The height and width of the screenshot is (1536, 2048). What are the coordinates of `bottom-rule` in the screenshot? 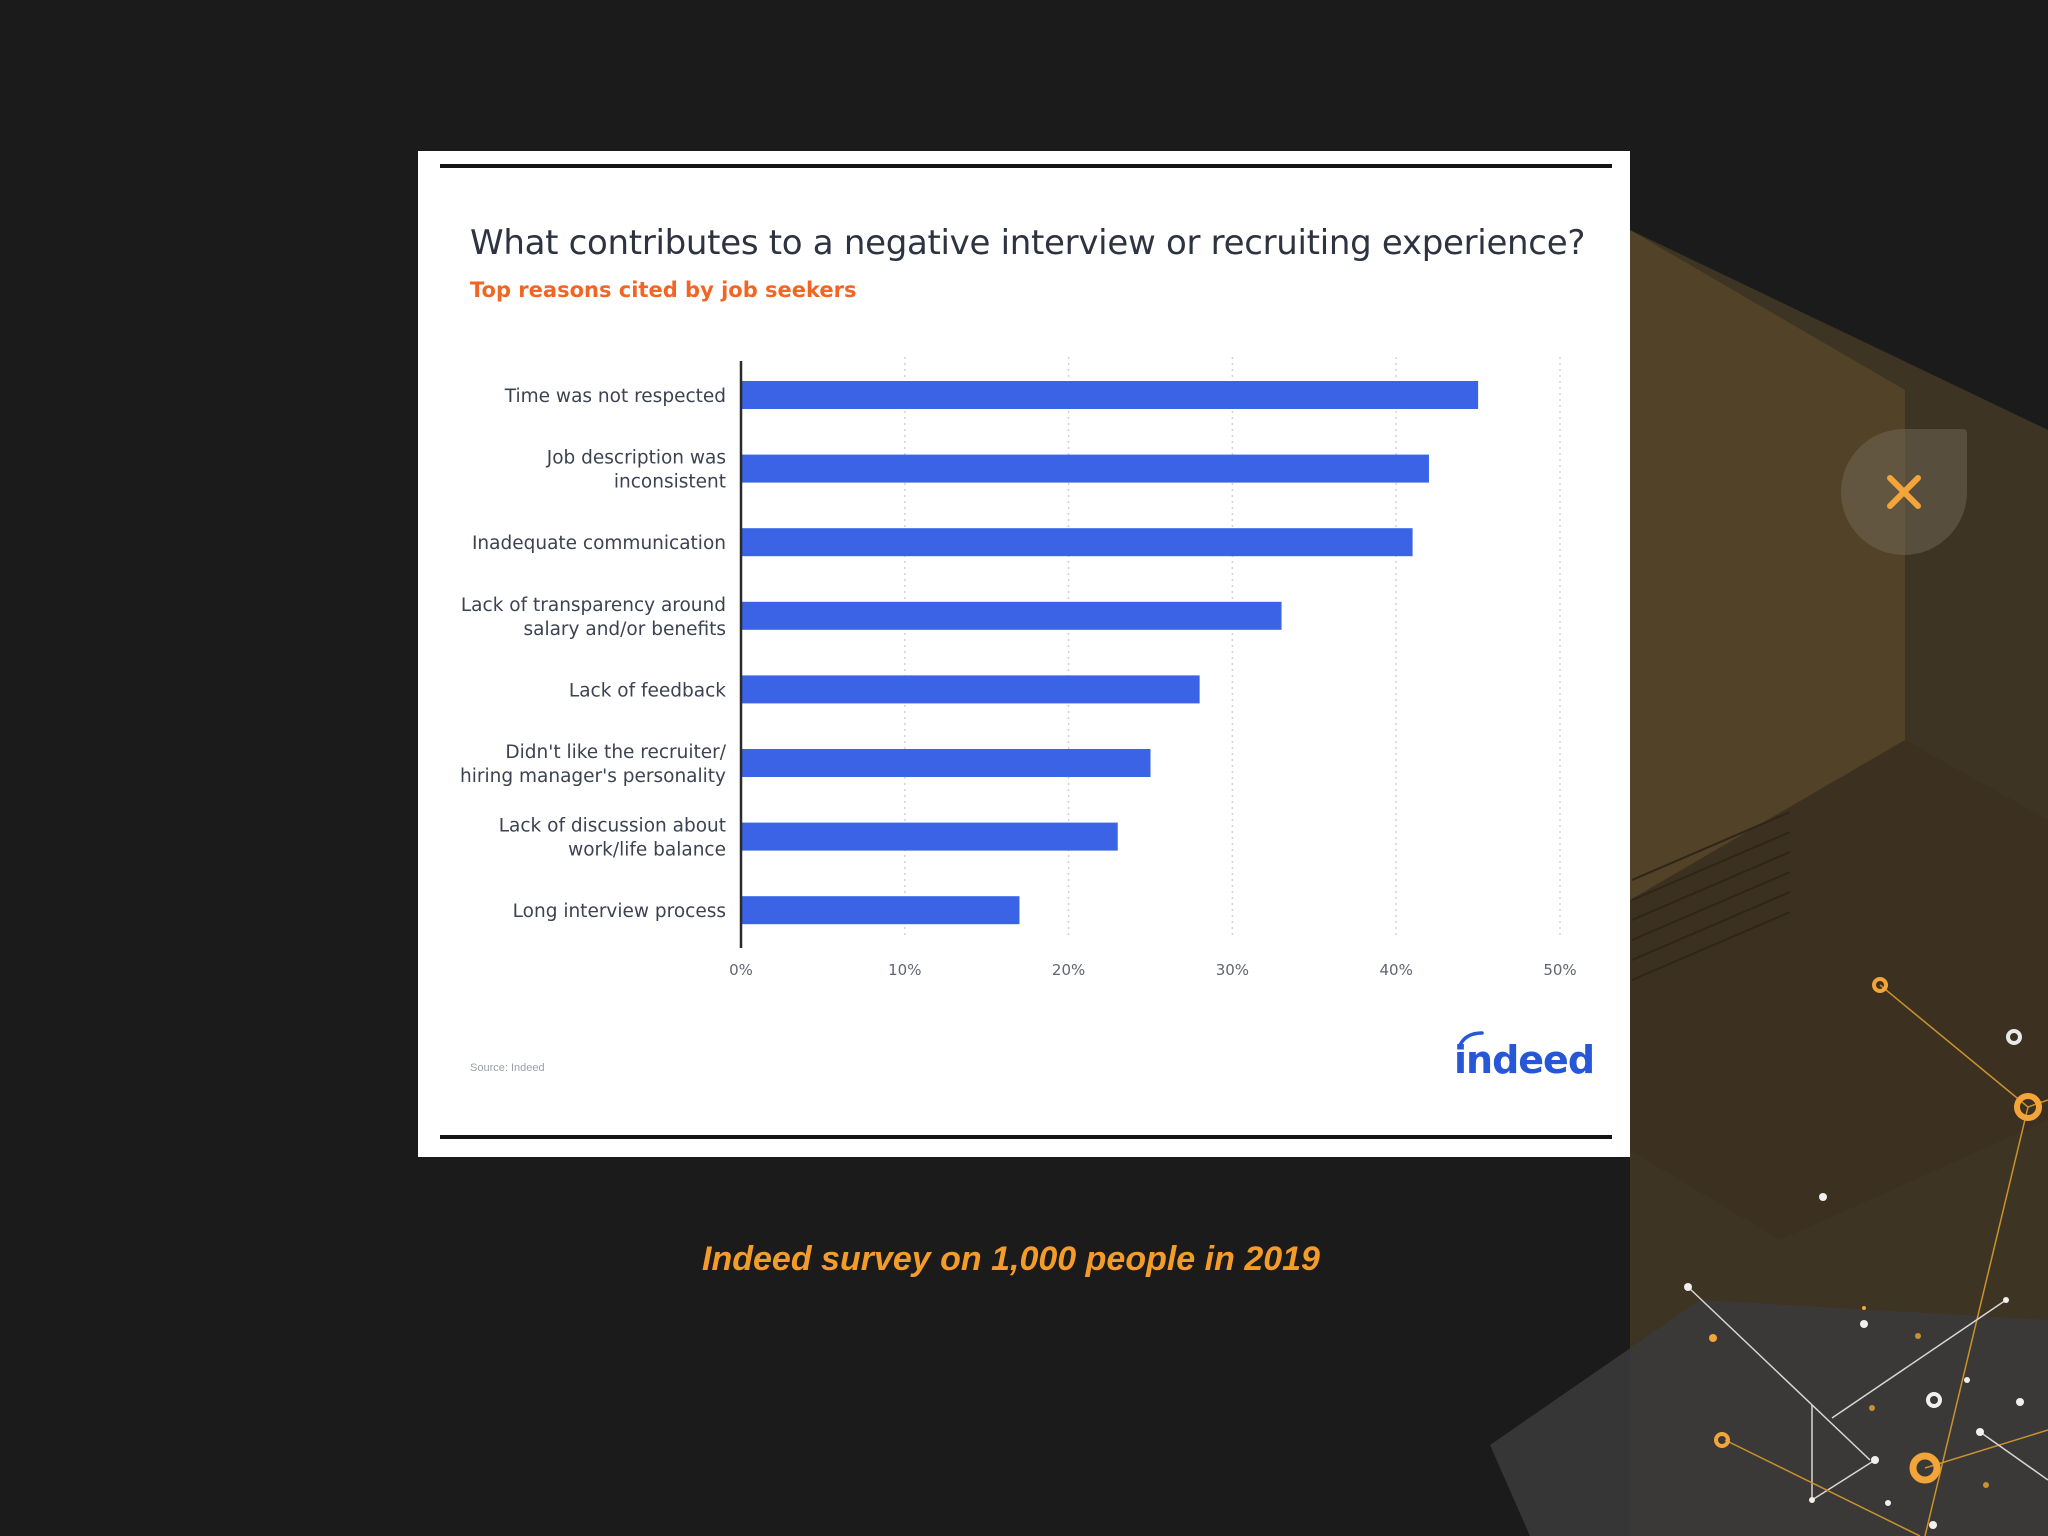 It's located at (1026, 1137).